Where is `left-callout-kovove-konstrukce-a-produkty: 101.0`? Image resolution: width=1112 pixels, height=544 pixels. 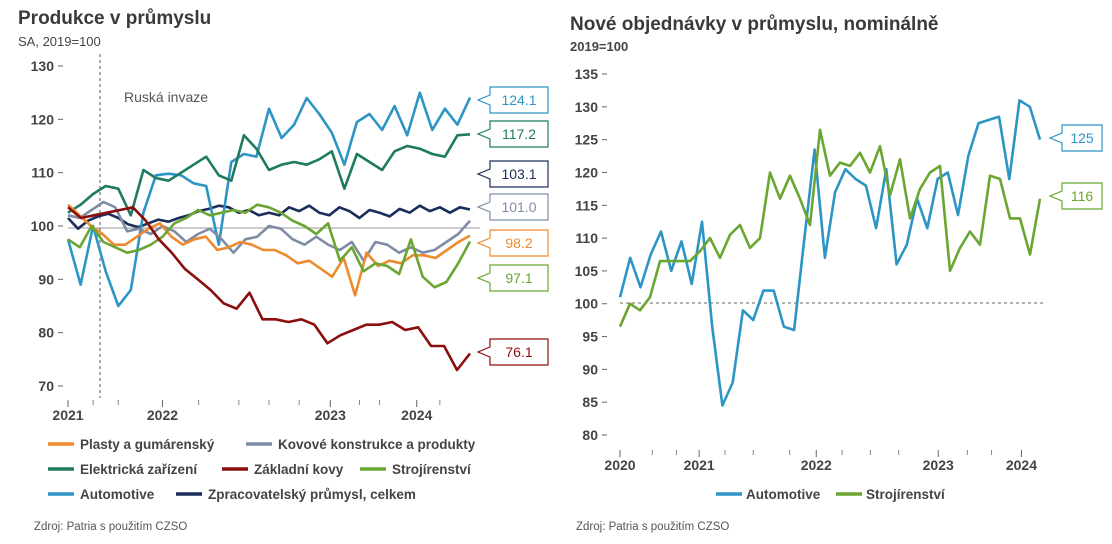
left-callout-kovove-konstrukce-a-produkty: 101.0 is located at coordinates (512, 207).